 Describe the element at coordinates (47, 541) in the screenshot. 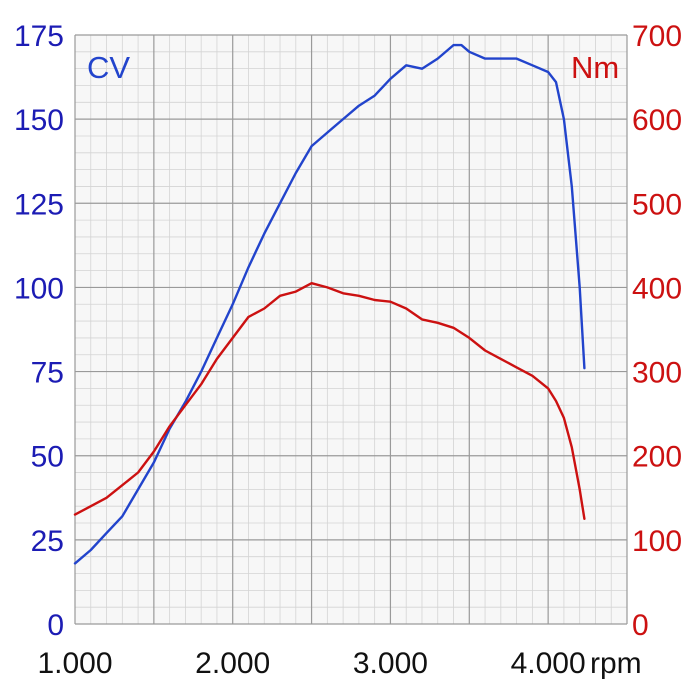

I see `left-tick-label: 25` at that location.